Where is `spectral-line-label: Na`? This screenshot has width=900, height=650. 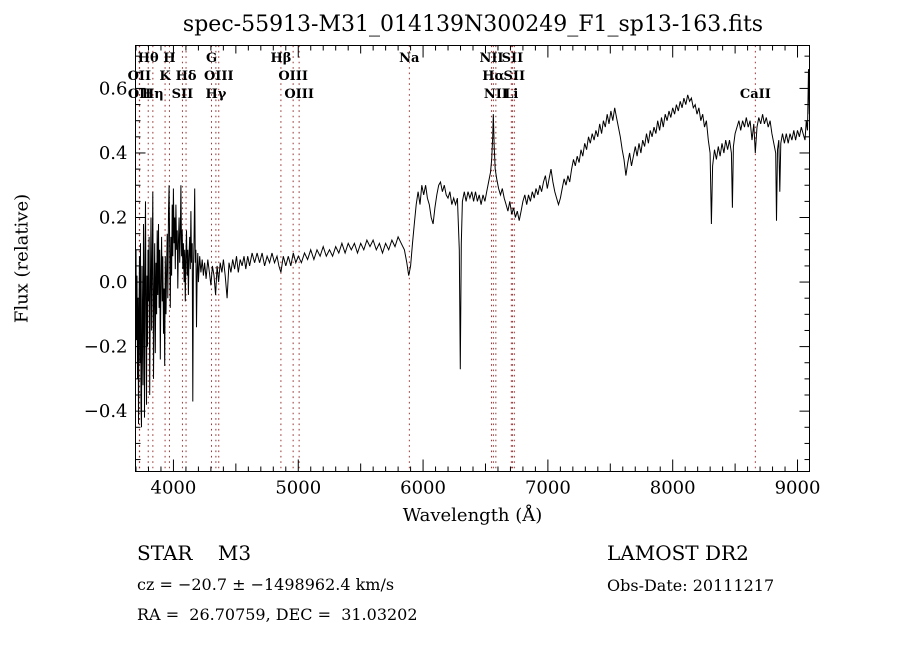 spectral-line-label: Na is located at coordinates (409, 58).